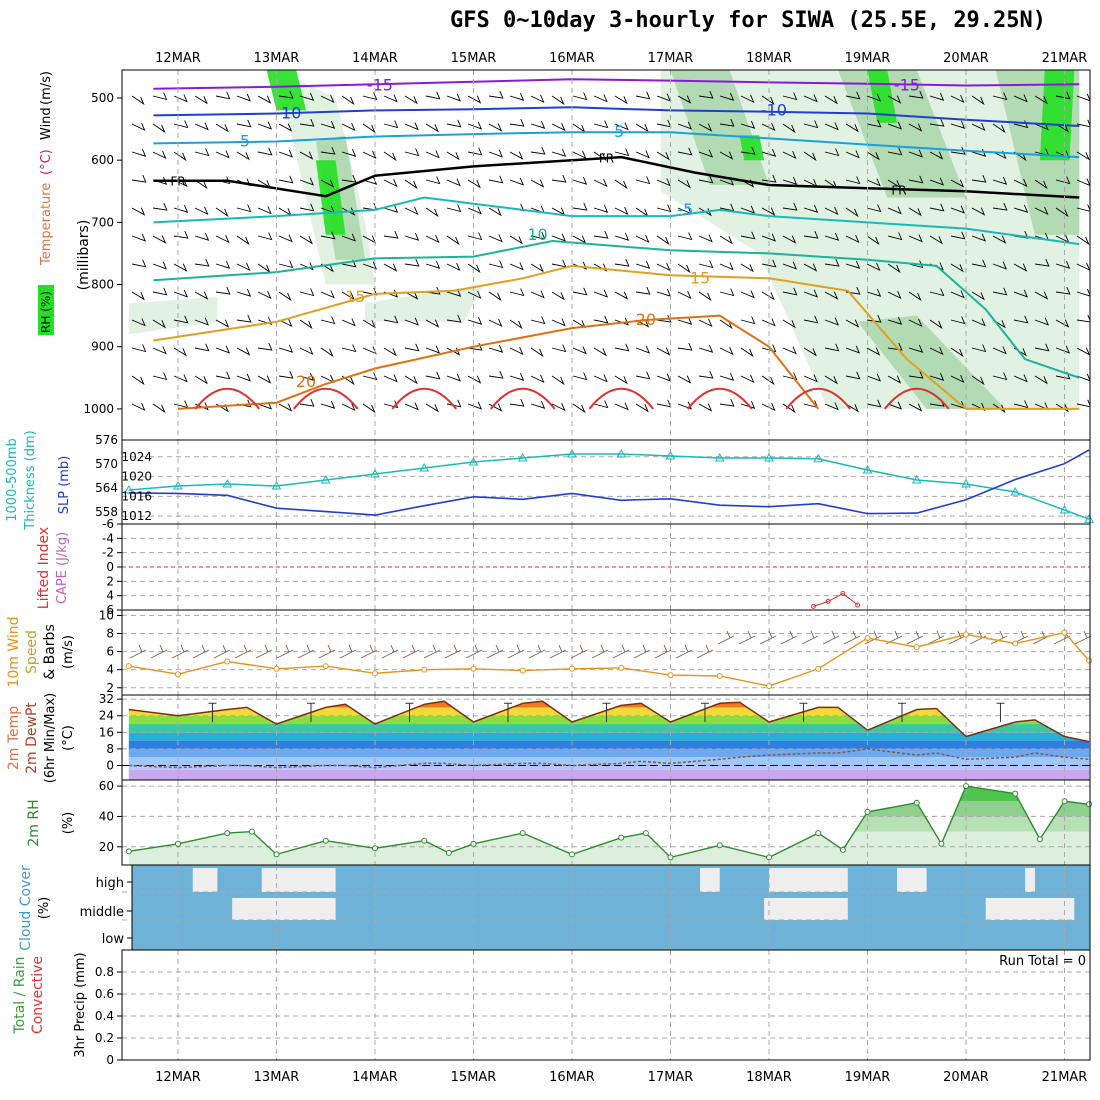  I want to click on date-label-bottom: 16MAR, so click(572, 1077).